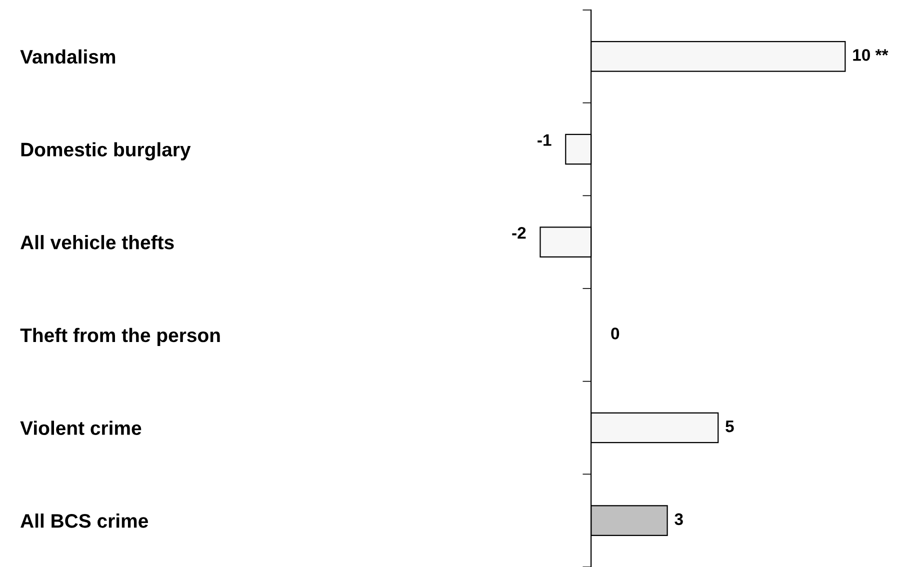 This screenshot has height=567, width=904. Describe the element at coordinates (545, 140) in the screenshot. I see `data-label: -1` at that location.